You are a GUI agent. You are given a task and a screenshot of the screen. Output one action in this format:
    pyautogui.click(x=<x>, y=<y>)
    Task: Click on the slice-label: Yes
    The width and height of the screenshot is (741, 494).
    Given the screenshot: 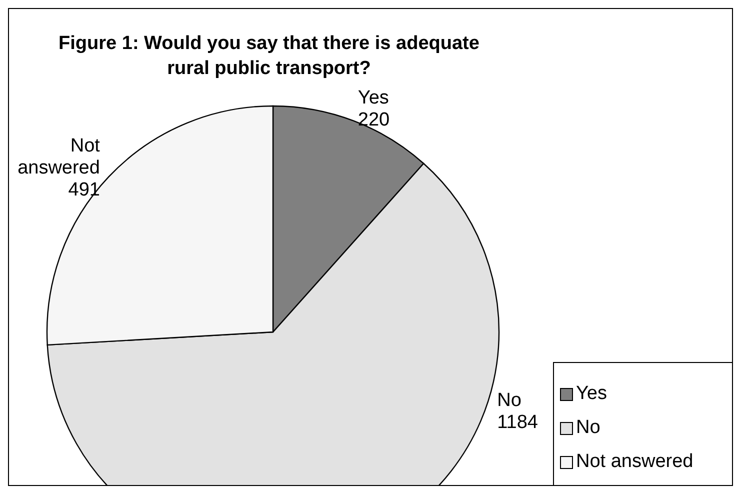 What is the action you would take?
    pyautogui.click(x=373, y=98)
    